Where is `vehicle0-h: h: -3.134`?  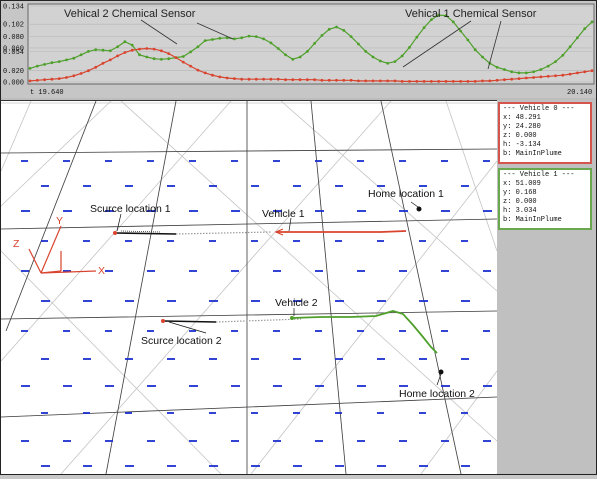 vehicle0-h: h: -3.134 is located at coordinates (522, 145).